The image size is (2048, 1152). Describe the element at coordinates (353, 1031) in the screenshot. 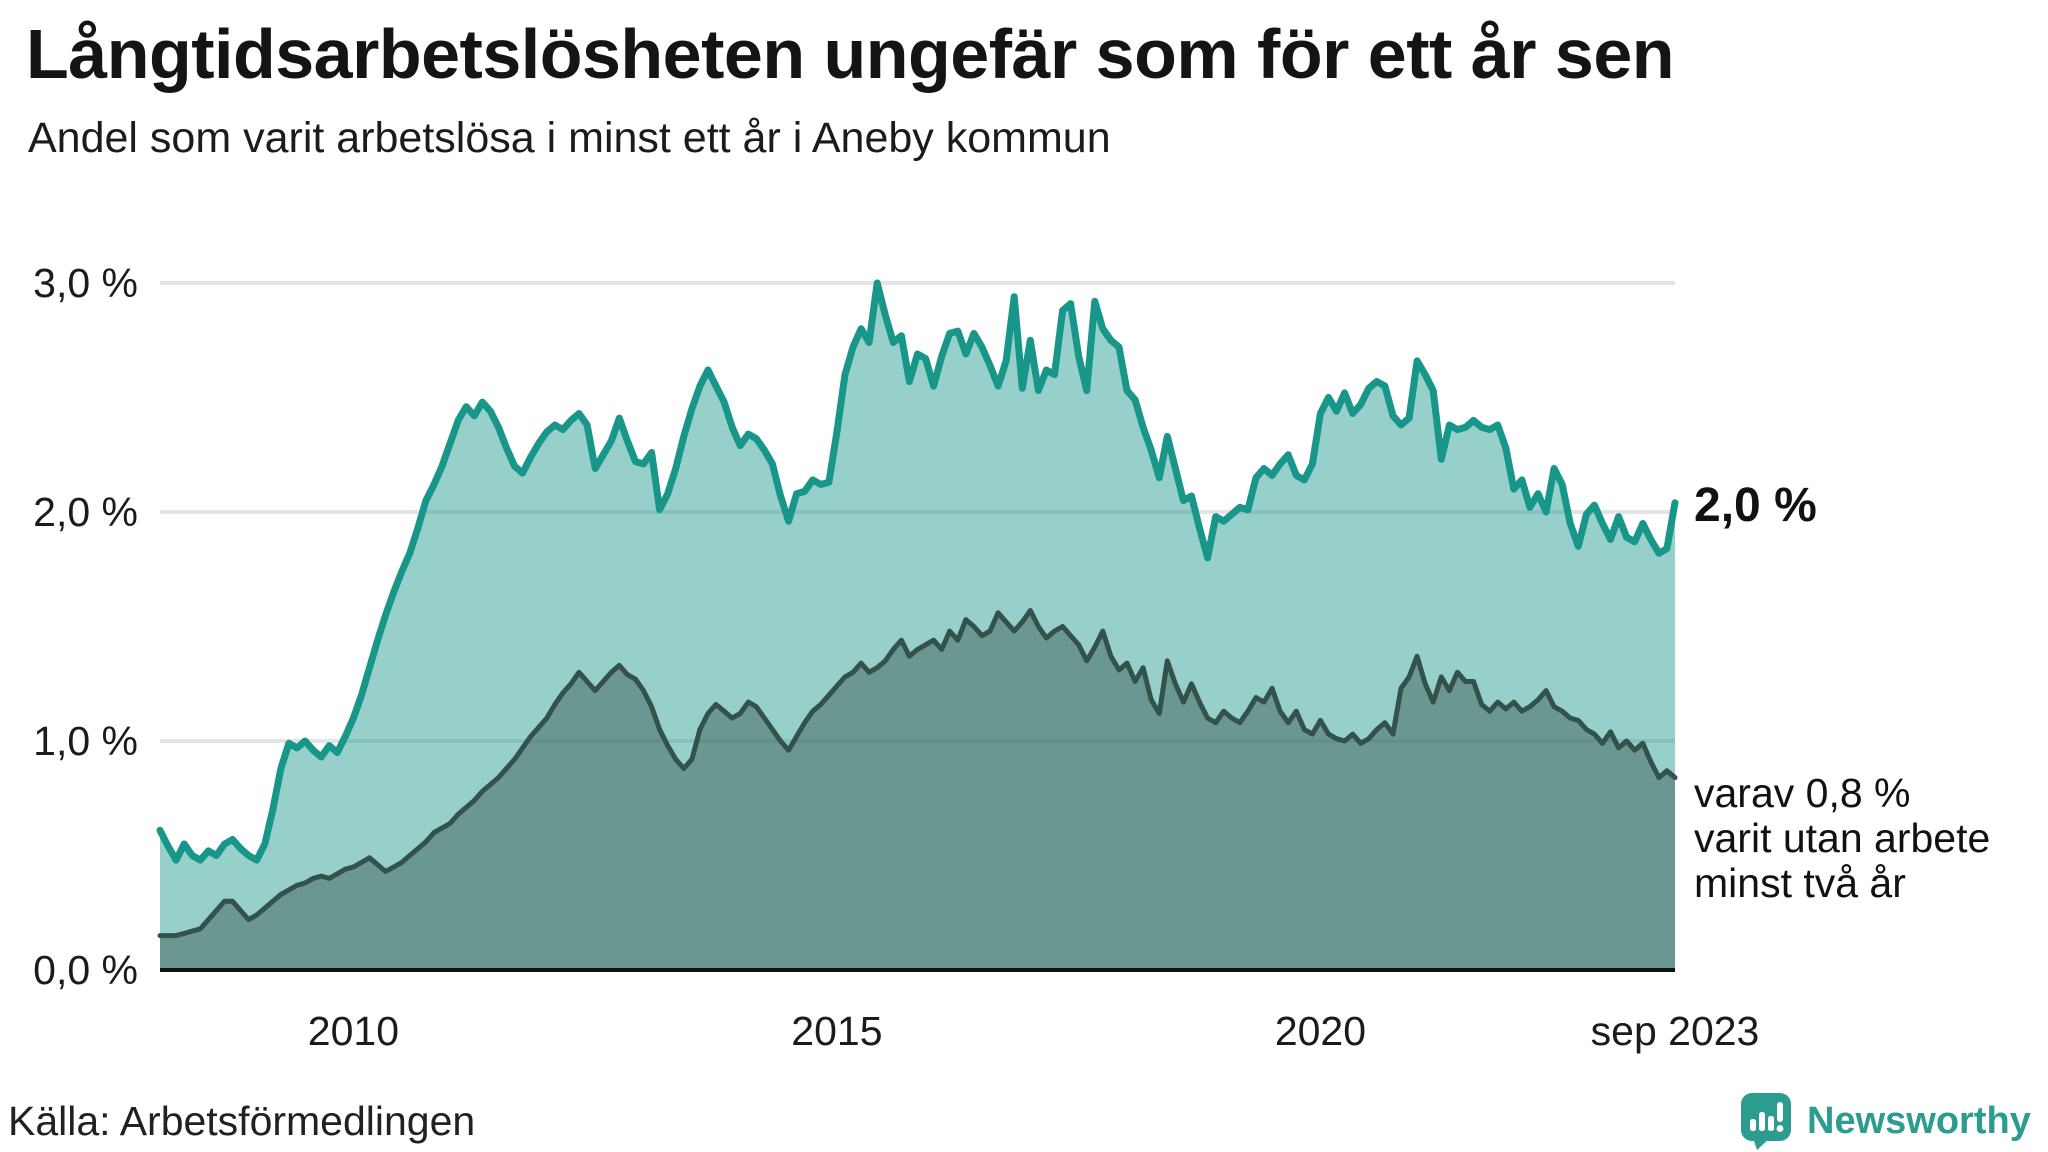

I see `x-axis-label-2010: 2010` at that location.